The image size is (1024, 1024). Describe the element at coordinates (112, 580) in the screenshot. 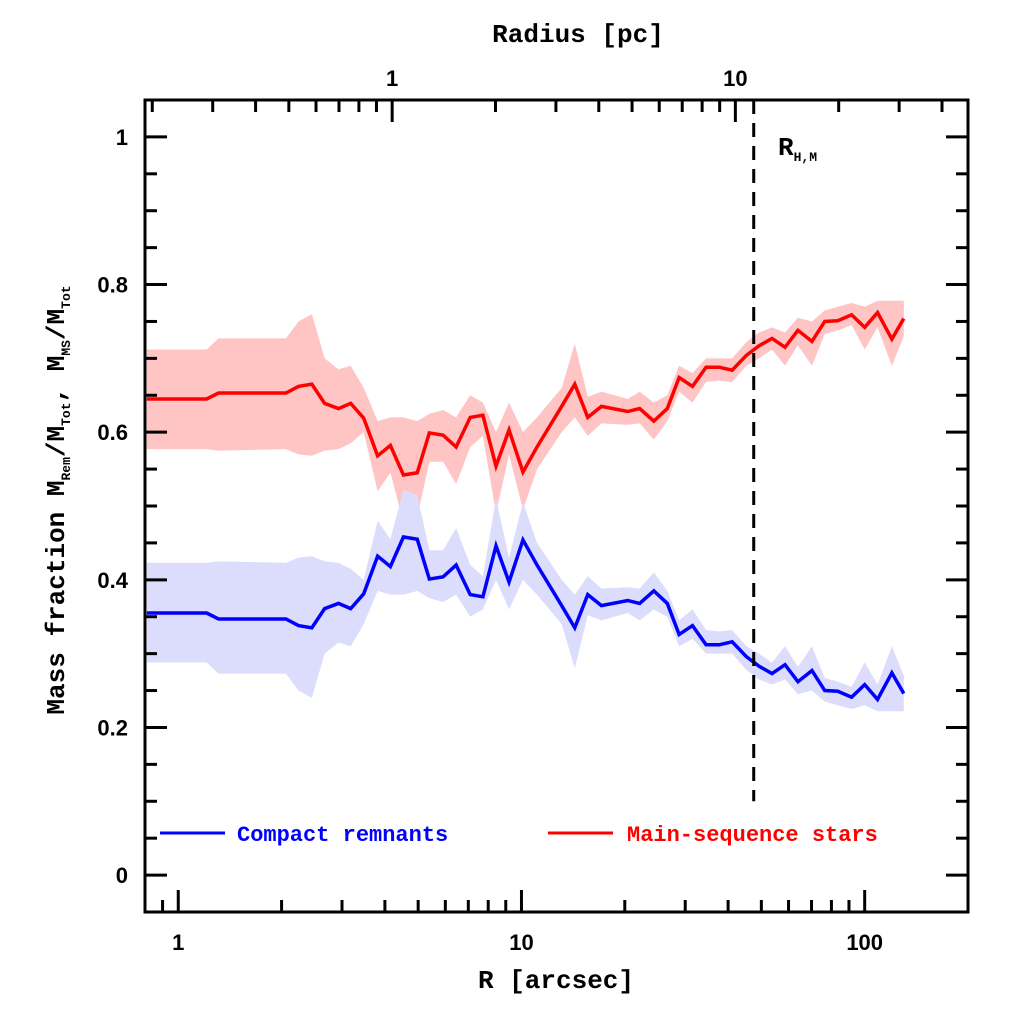

I see `y-tick-label: 0.4` at that location.